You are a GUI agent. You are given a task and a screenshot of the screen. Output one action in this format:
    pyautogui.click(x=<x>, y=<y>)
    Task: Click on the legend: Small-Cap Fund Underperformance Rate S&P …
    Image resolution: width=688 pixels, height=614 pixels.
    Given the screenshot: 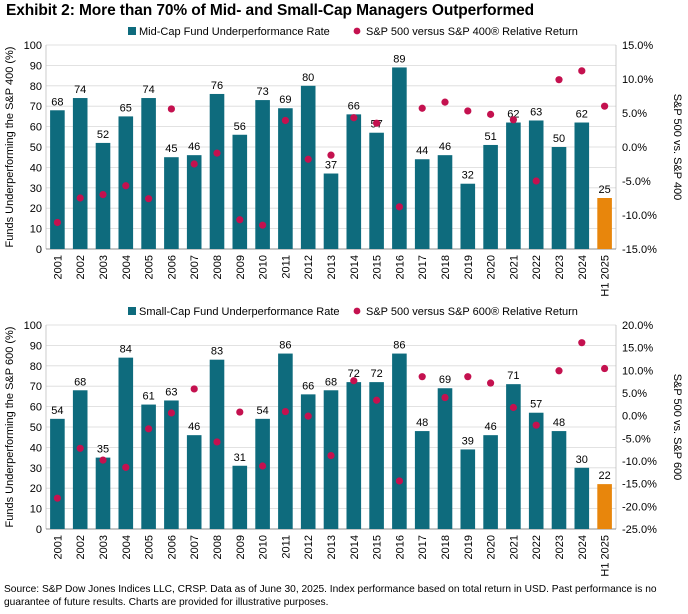 What is the action you would take?
    pyautogui.click(x=353, y=312)
    